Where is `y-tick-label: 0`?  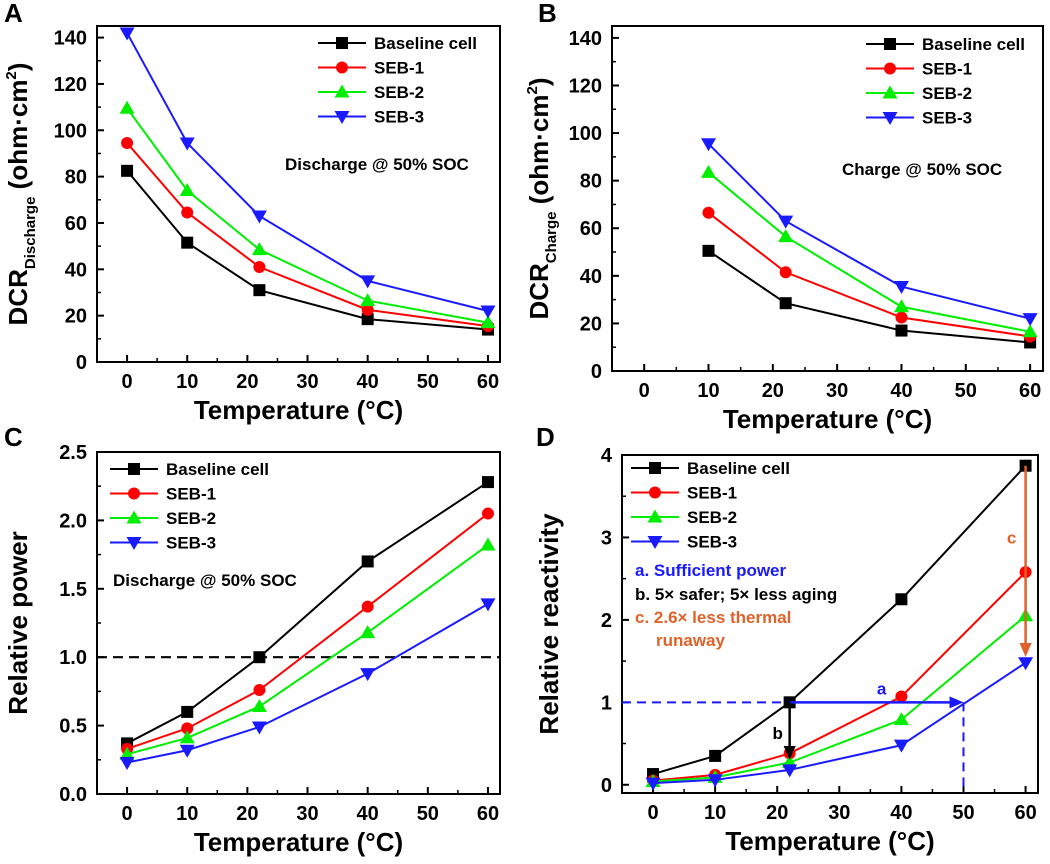
y-tick-label: 0 is located at coordinates (596, 372).